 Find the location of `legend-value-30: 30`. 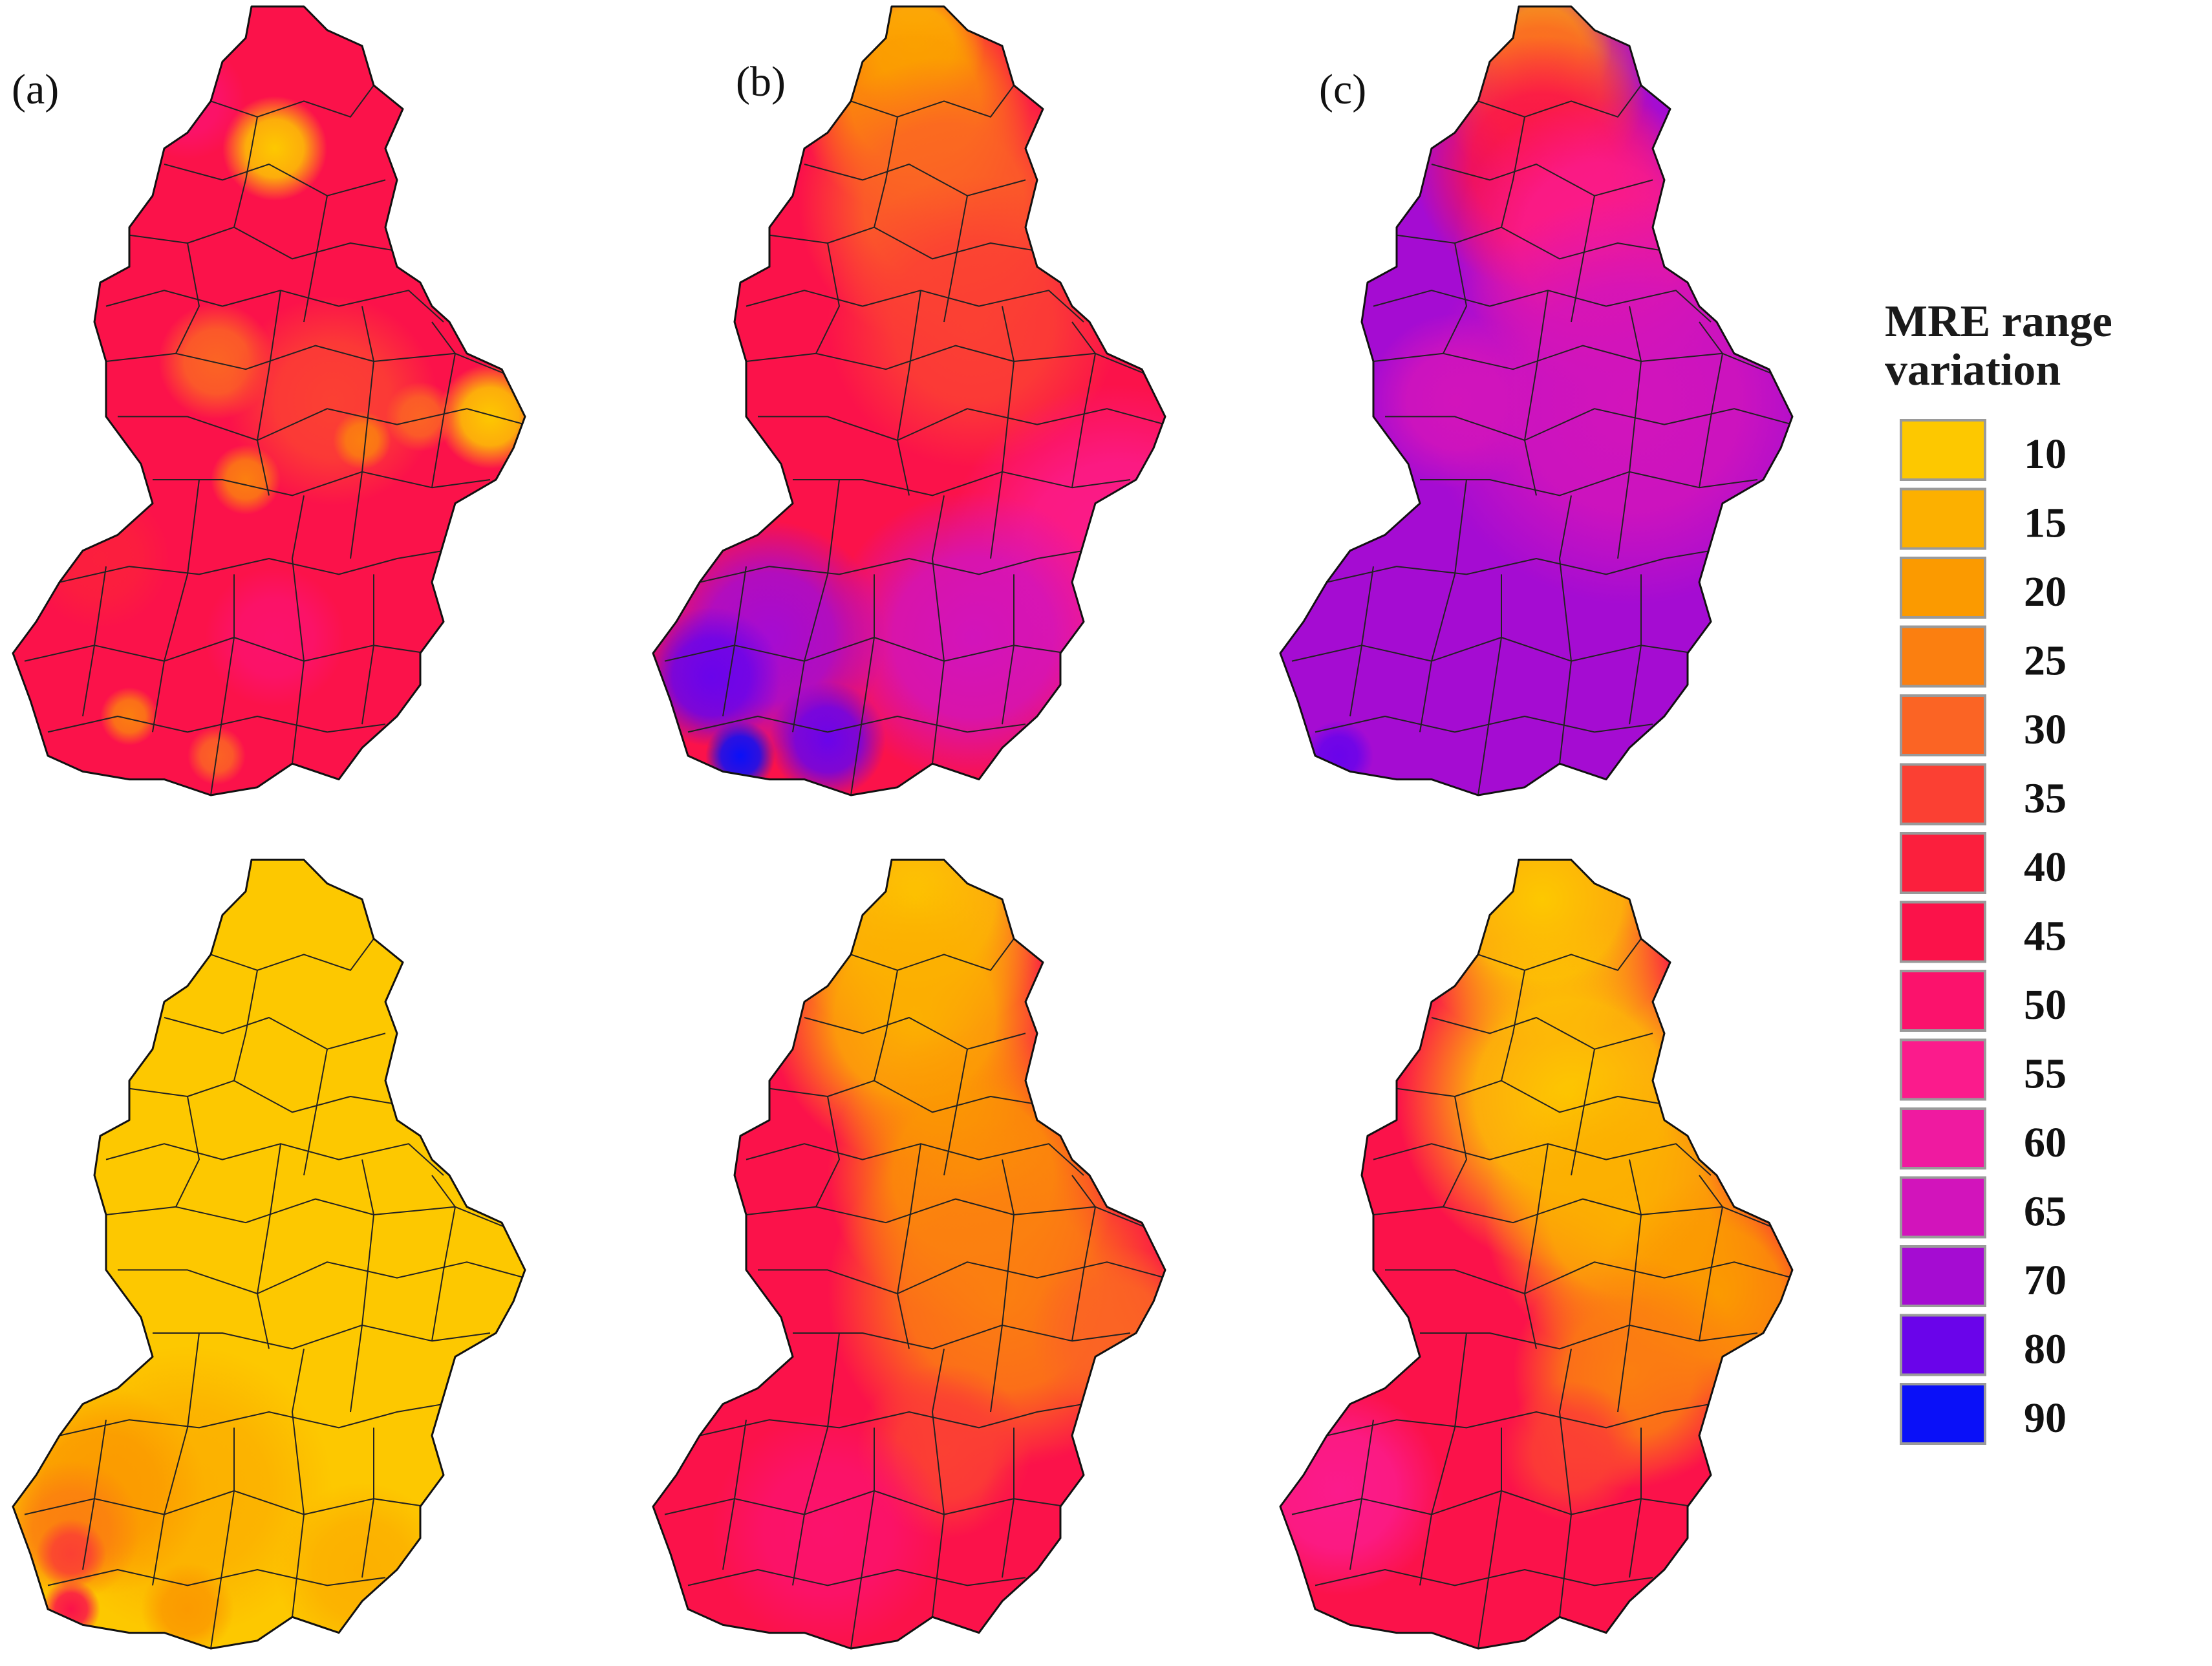

legend-value-30: 30 is located at coordinates (2045, 729).